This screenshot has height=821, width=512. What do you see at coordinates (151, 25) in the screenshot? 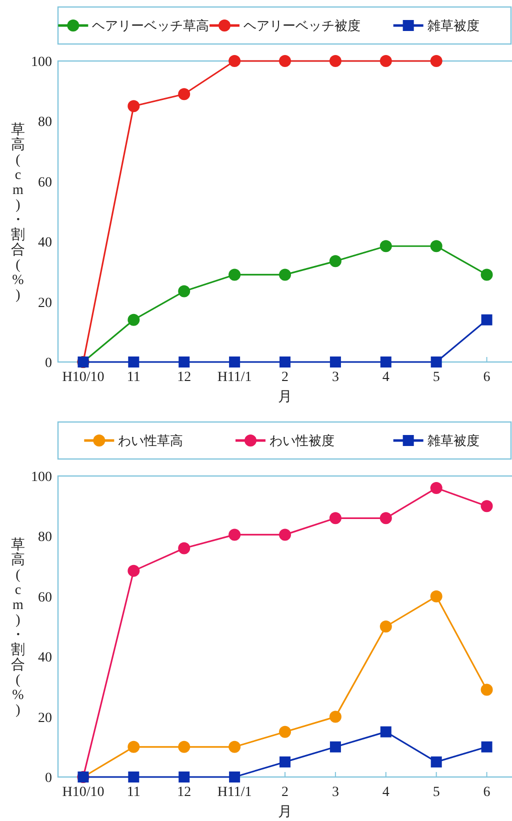
I see `legend-label: ヘアリーベッチ草高` at bounding box center [151, 25].